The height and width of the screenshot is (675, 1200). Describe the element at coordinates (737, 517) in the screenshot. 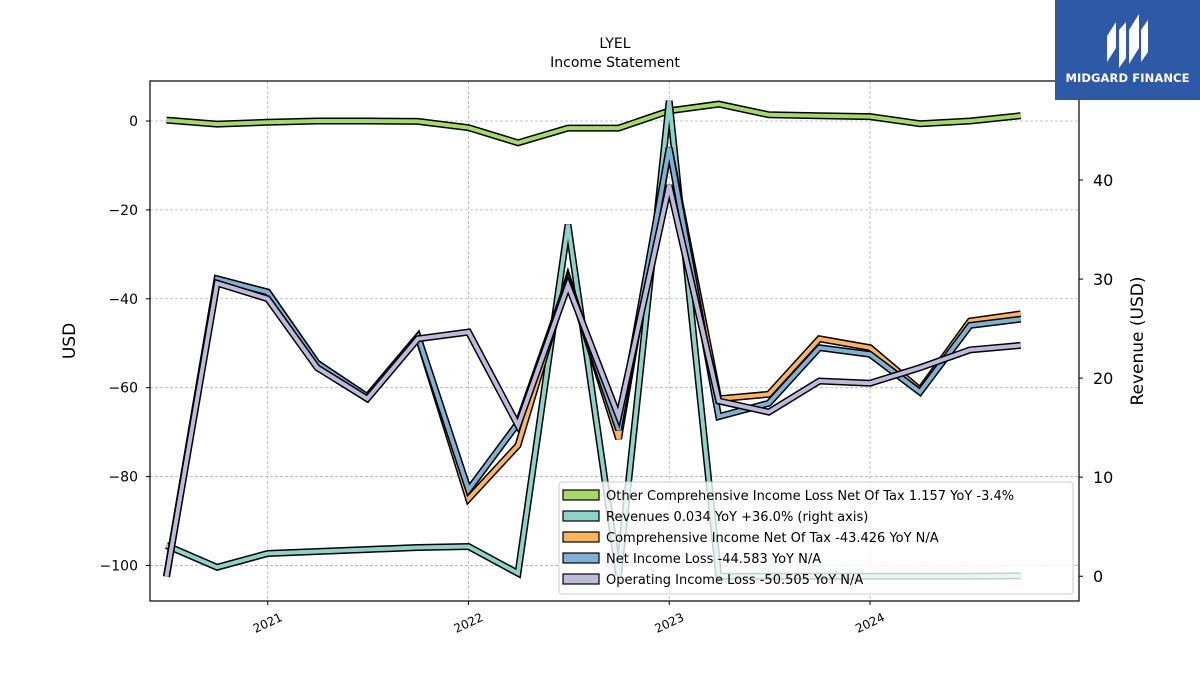

I see `legend-entry: Revenues 0.034 YoY +36.0% (right axis)` at that location.